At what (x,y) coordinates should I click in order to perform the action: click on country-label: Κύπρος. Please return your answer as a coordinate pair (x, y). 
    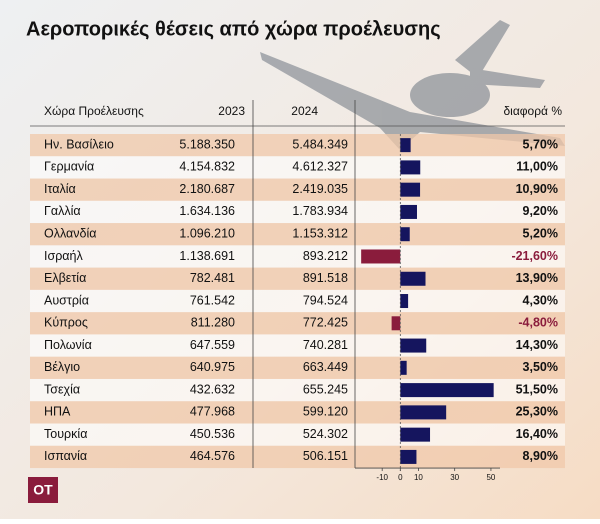
    Looking at the image, I should click on (66, 323).